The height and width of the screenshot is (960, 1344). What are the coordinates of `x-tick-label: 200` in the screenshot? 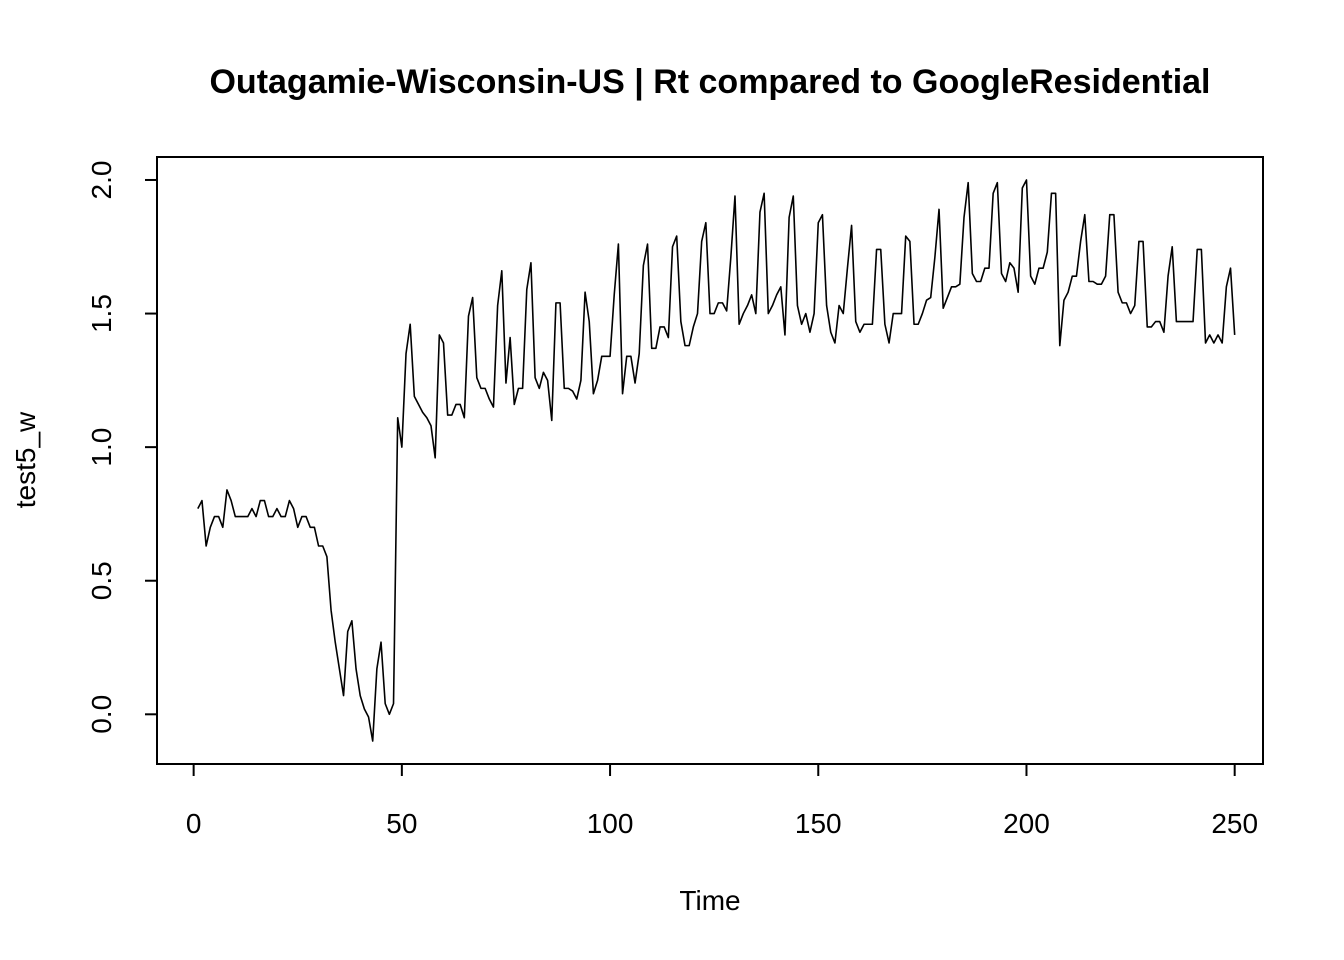 It's located at (1026, 823).